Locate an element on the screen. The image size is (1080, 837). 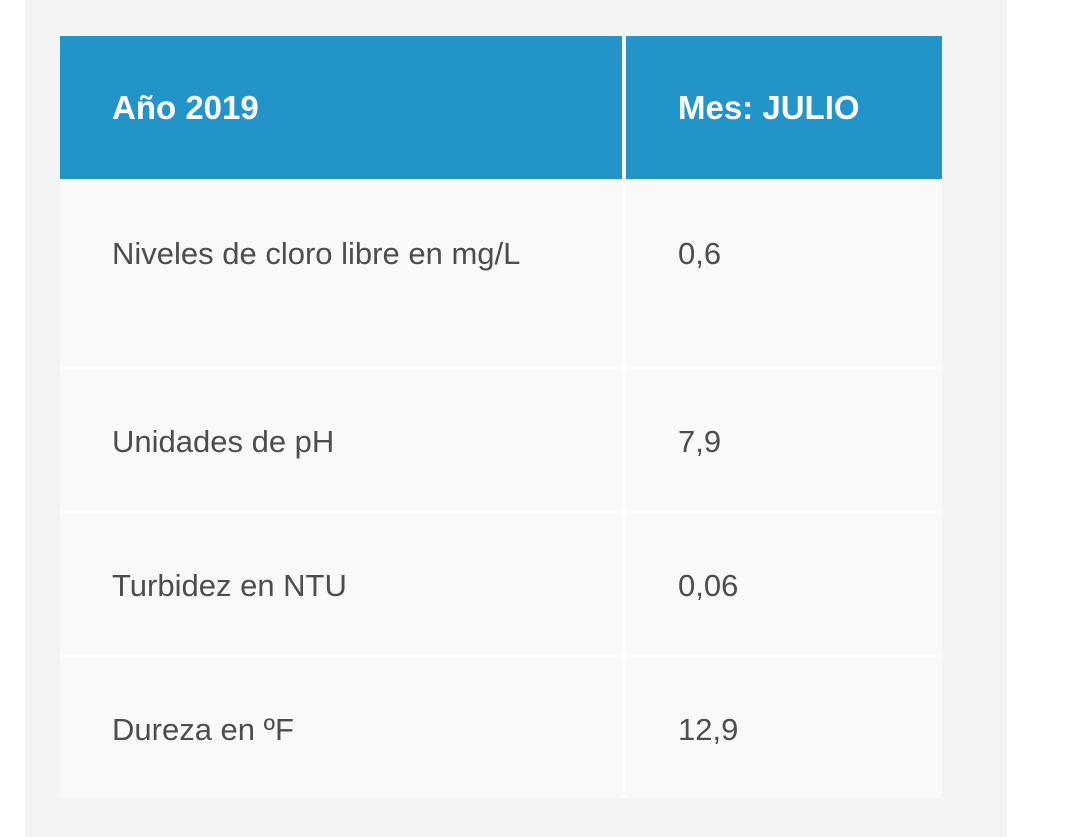
row-label: Turbidez en NTU is located at coordinates (343, 582).